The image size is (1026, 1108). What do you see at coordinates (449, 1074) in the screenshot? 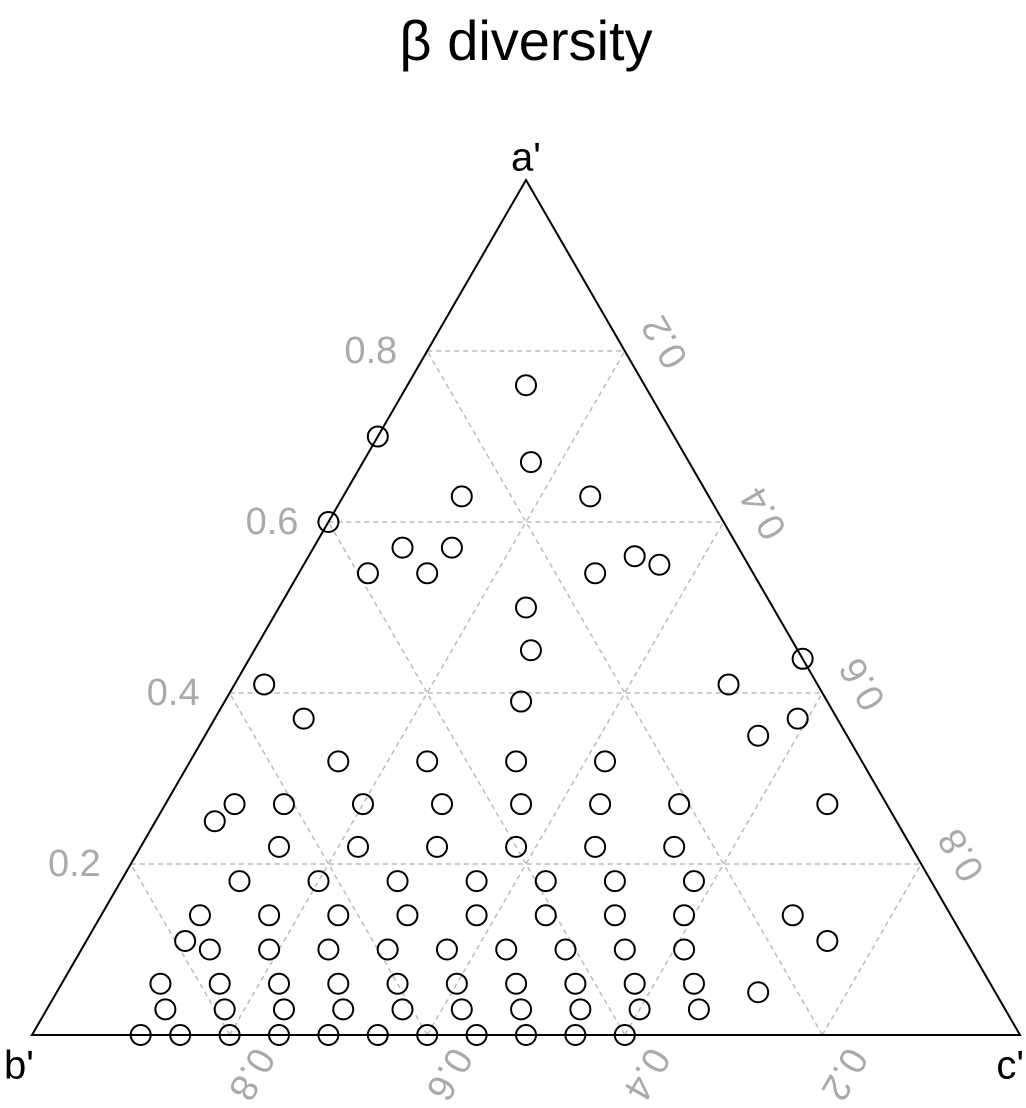
I see `b-tick-label: 0.6` at bounding box center [449, 1074].